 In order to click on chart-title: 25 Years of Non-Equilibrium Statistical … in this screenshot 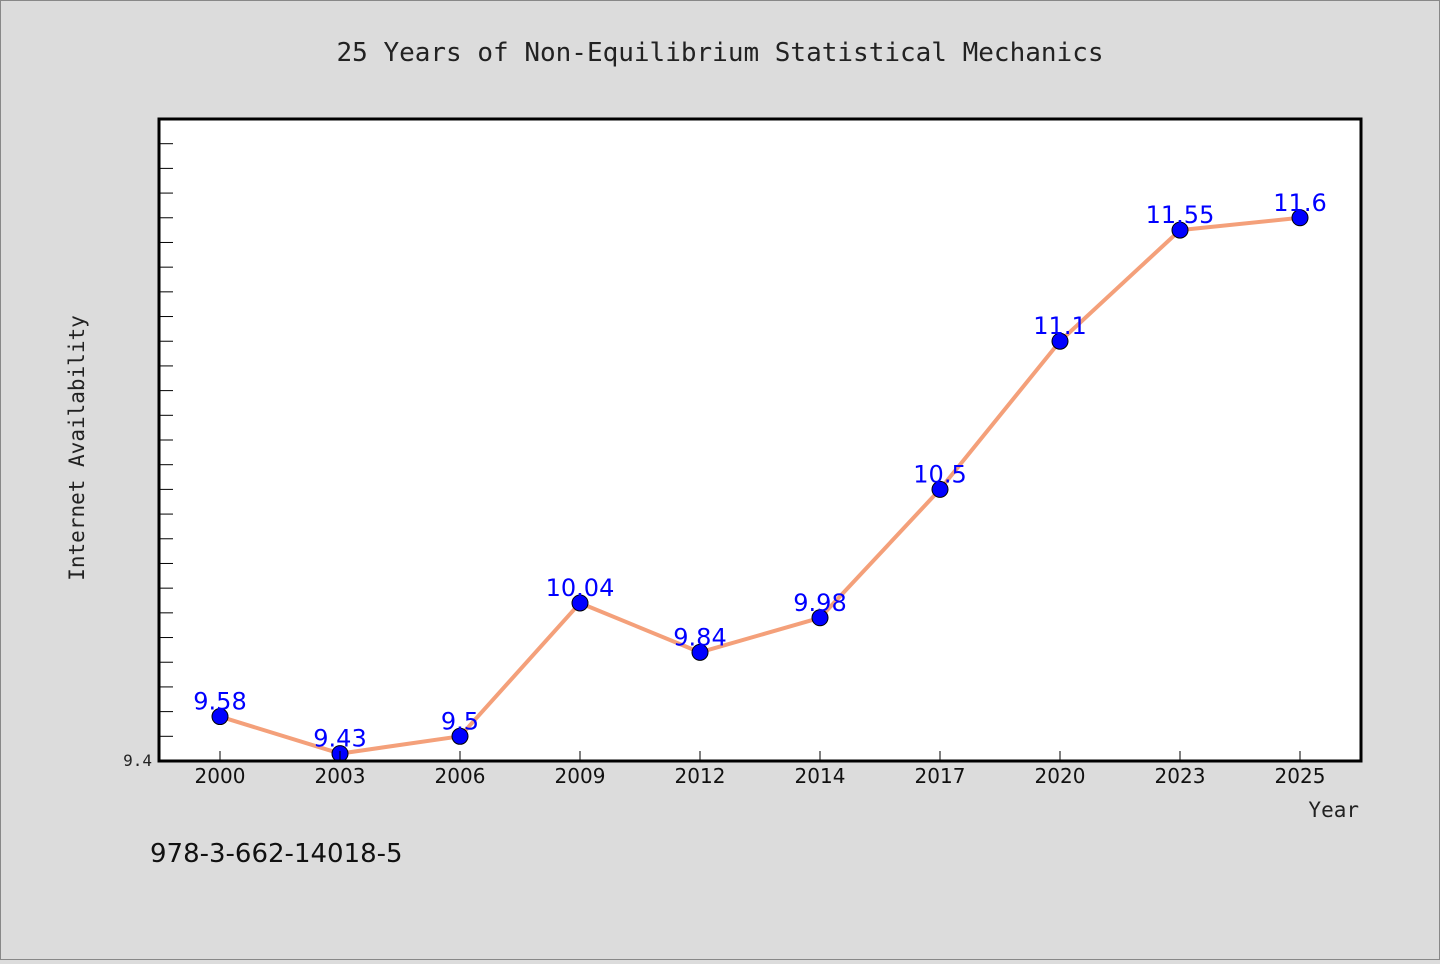, I will do `click(719, 53)`.